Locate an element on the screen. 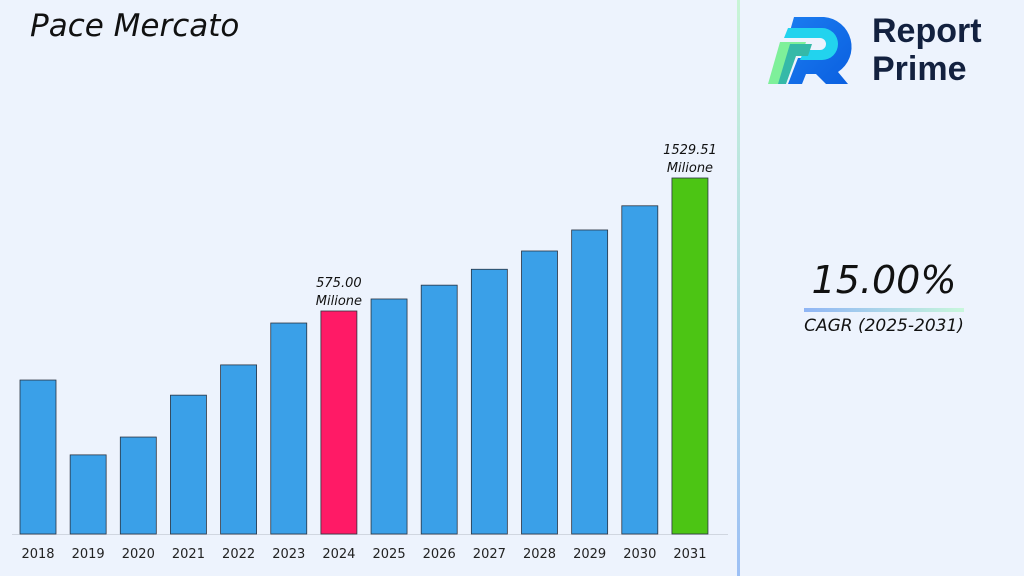  bar-2025 is located at coordinates (389, 416).